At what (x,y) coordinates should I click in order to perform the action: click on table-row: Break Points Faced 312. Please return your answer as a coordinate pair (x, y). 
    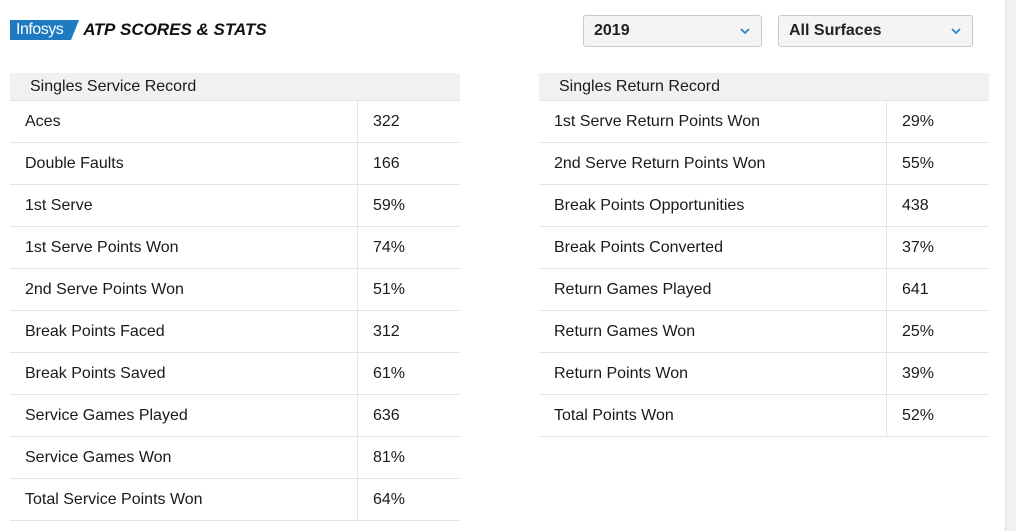
    Looking at the image, I should click on (235, 332).